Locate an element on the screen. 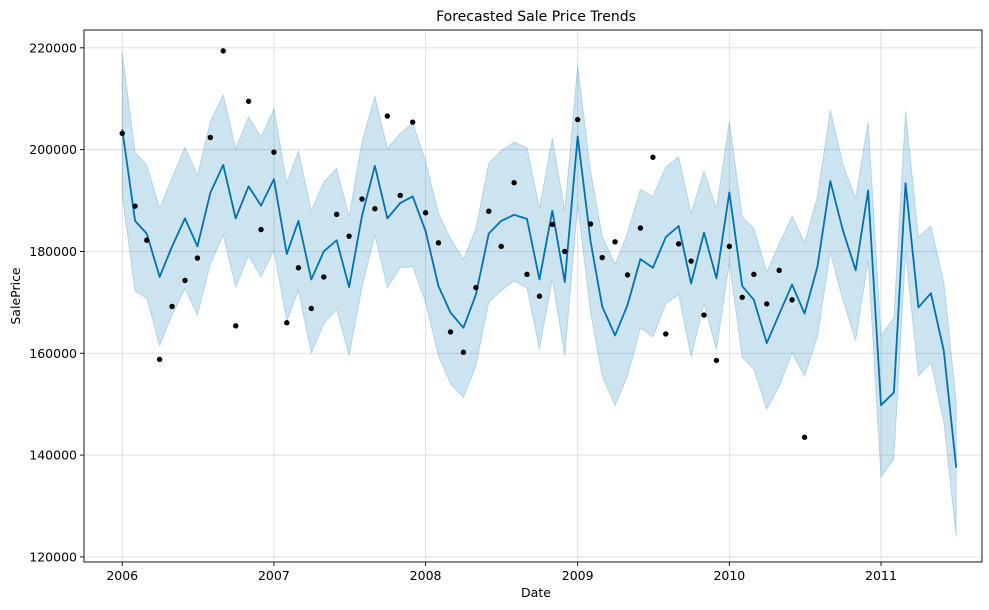  x-axis-label: Date is located at coordinates (536, 592).